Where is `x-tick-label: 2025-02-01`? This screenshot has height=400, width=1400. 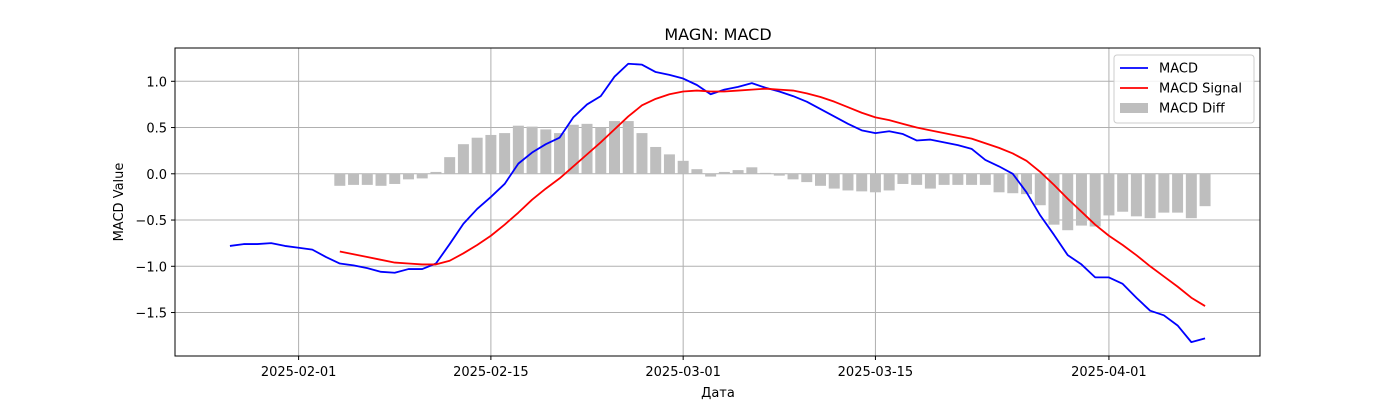 x-tick-label: 2025-02-01 is located at coordinates (299, 372).